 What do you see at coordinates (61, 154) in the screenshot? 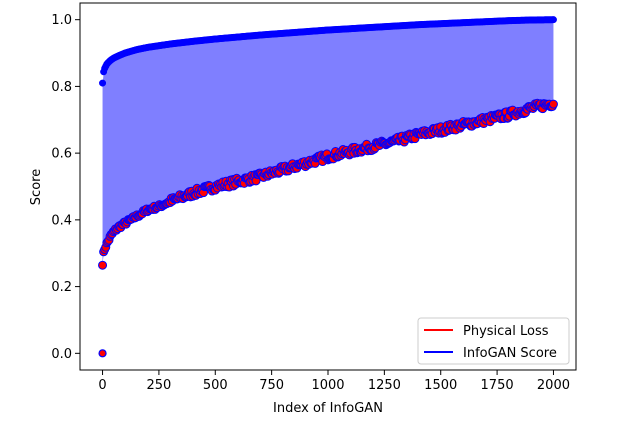
I see `y-tick-label: 0.6` at bounding box center [61, 154].